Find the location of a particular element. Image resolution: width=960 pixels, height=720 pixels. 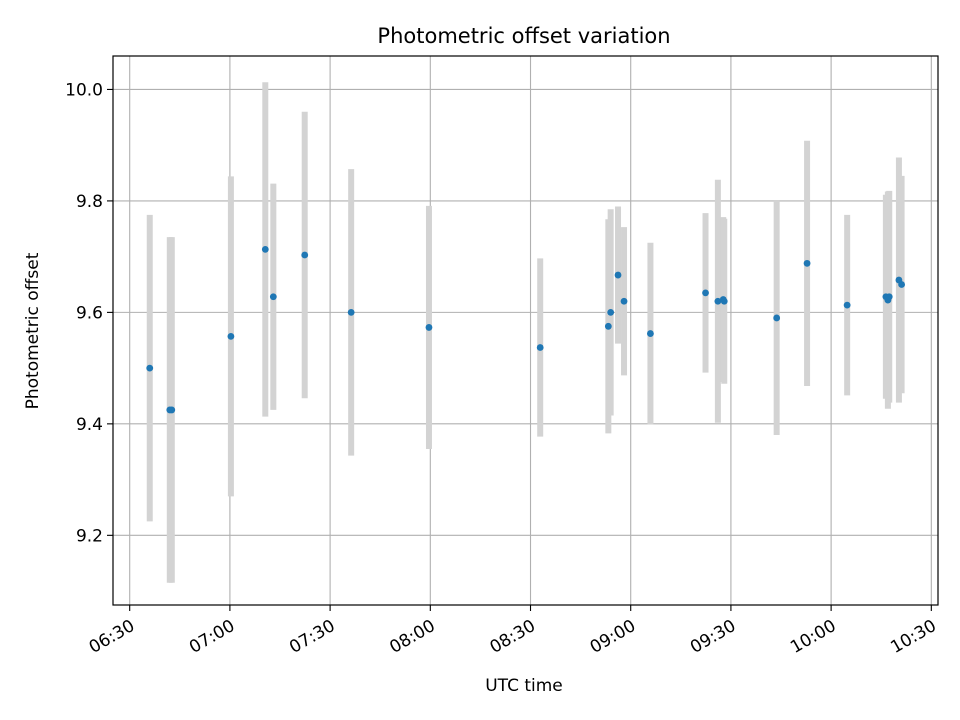

y-axis-label: Photometric offset is located at coordinates (33, 330).